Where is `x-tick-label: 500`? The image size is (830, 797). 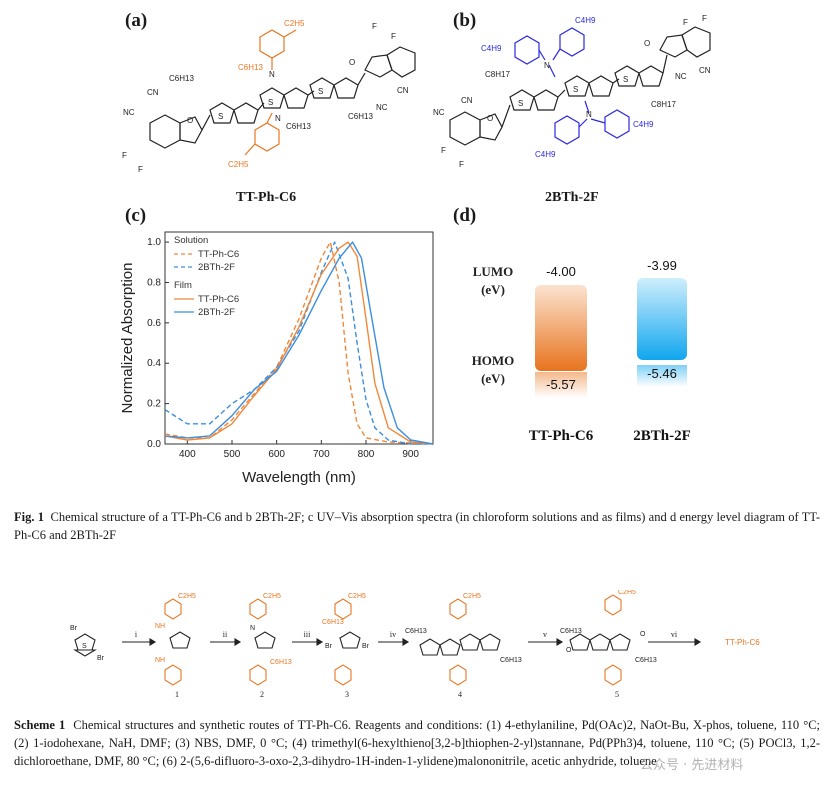 x-tick-label: 500 is located at coordinates (232, 454).